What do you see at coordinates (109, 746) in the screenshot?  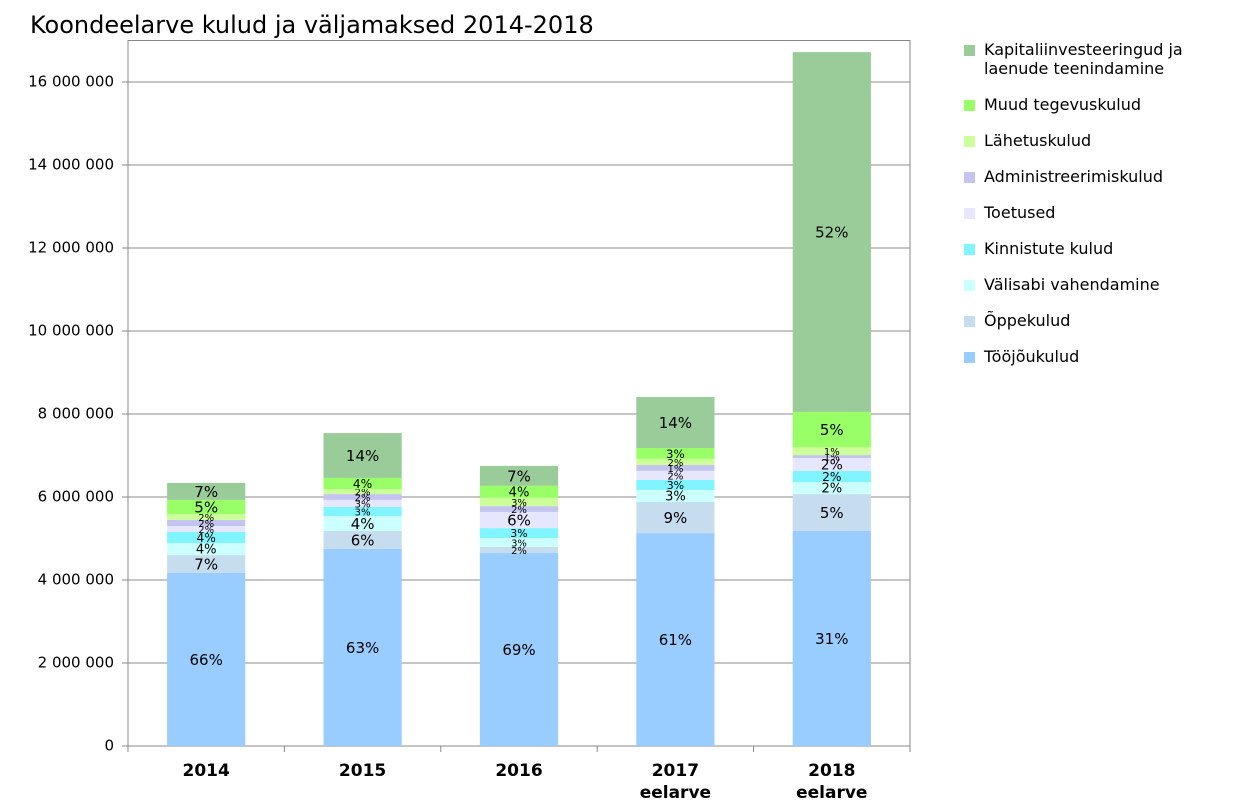 I see `y-tick-label: 0` at bounding box center [109, 746].